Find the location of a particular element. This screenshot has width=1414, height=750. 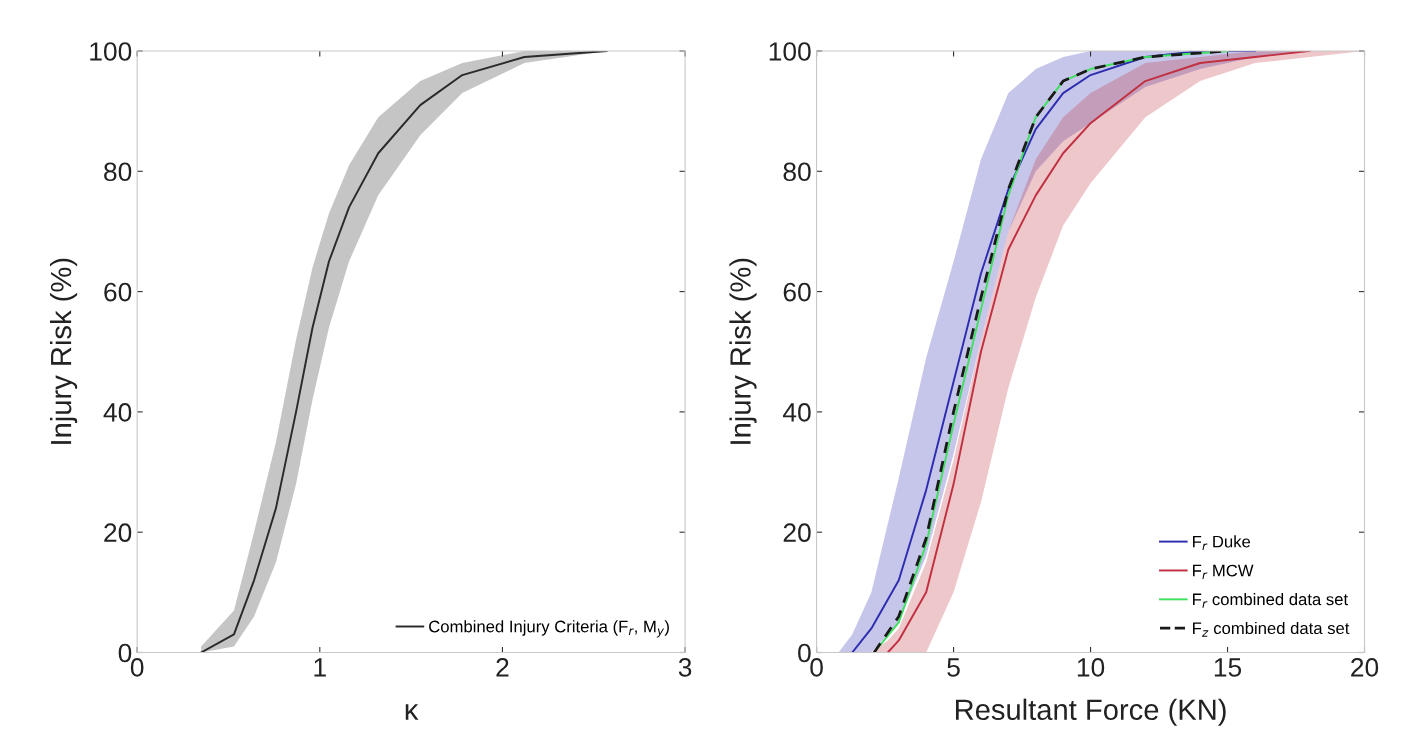

x-tick-label: 5 is located at coordinates (953, 667).